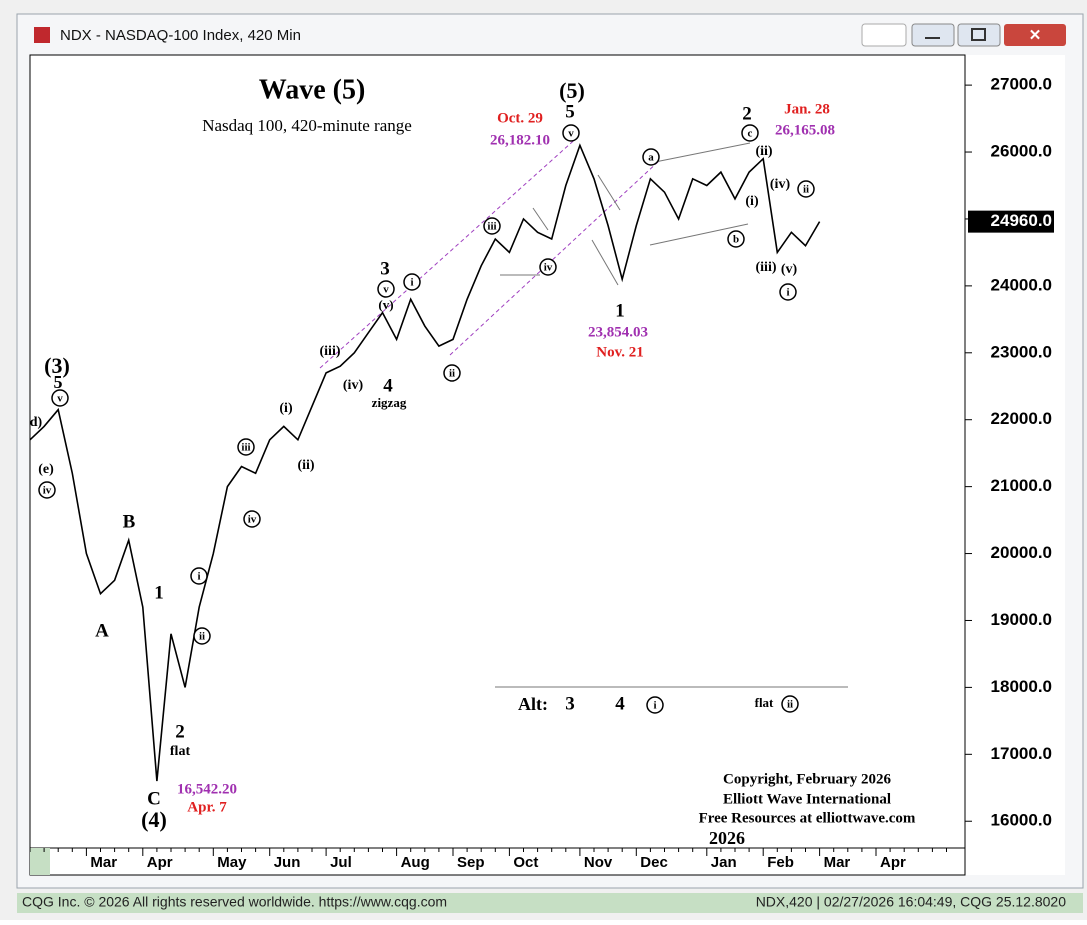 This screenshot has height=925, width=1087. I want to click on y-tick-label: 17000.0, so click(1021, 753).